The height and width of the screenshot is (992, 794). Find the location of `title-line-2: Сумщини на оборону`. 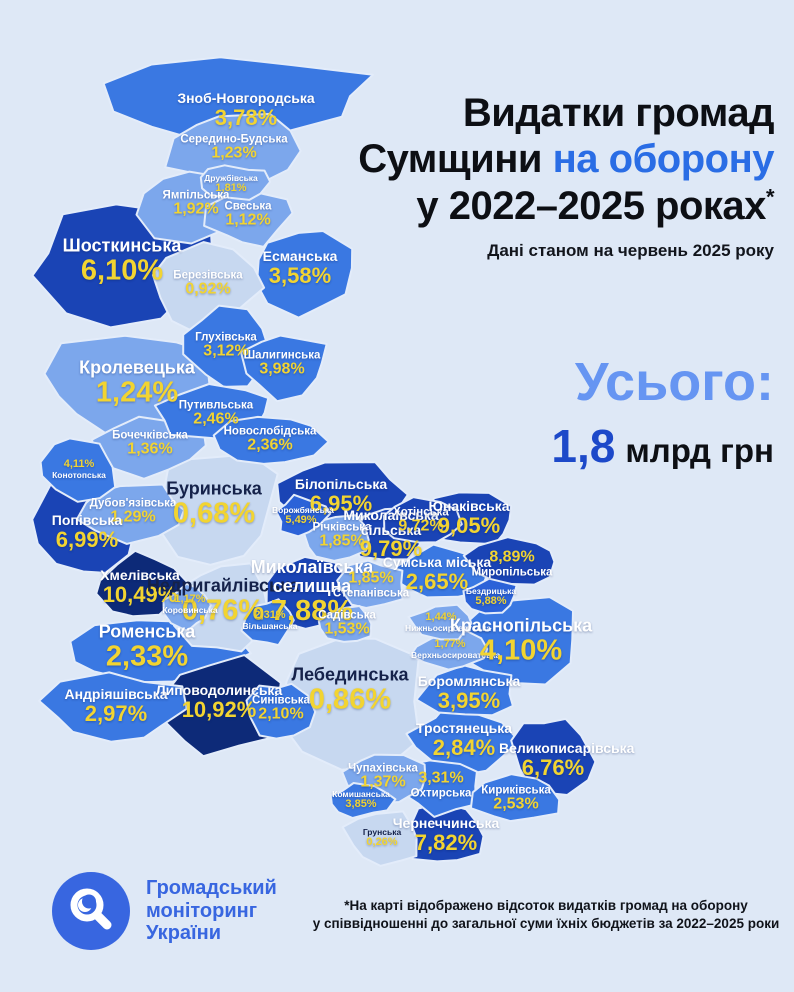

title-line-2: Сумщини на оборону is located at coordinates (566, 159).